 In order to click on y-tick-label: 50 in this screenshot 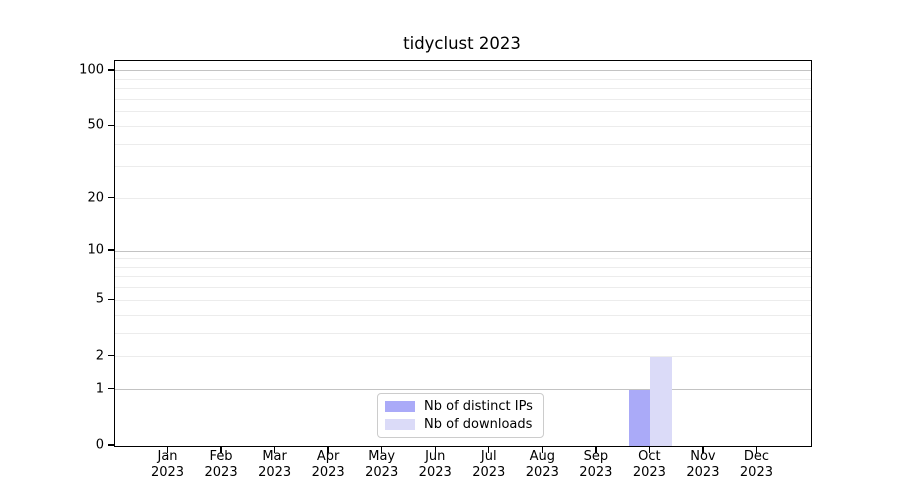, I will do `click(95, 125)`.